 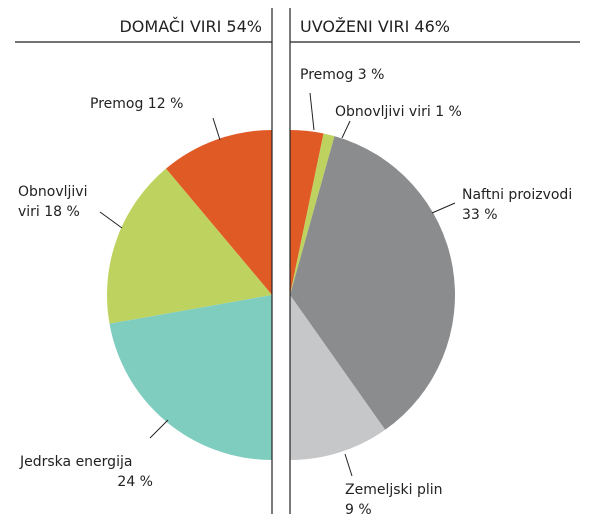 What do you see at coordinates (49, 212) in the screenshot?
I see `data-label: viri 18 %` at bounding box center [49, 212].